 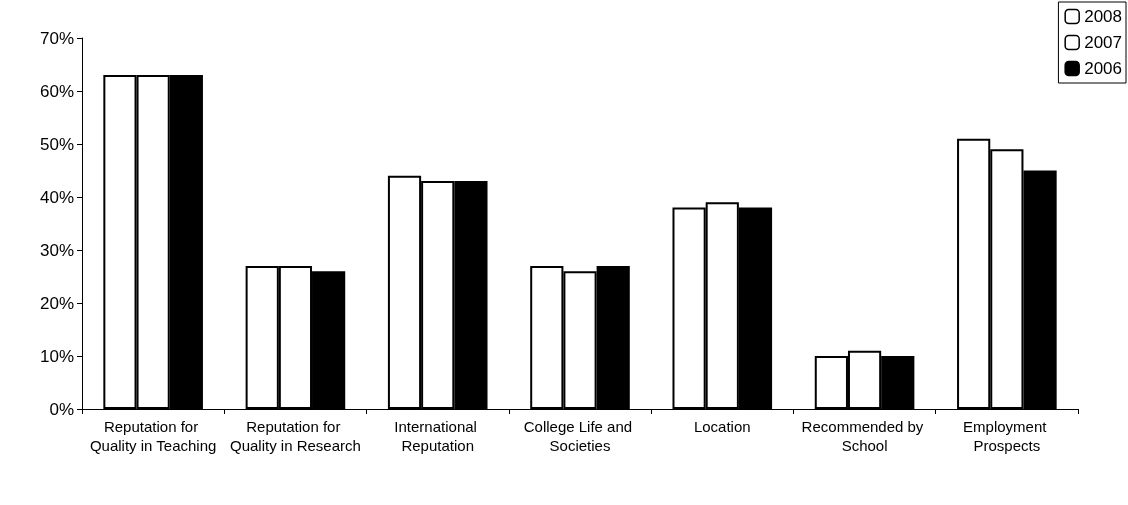 I want to click on x-tick-label: Employment Prospects, so click(x=1007, y=436).